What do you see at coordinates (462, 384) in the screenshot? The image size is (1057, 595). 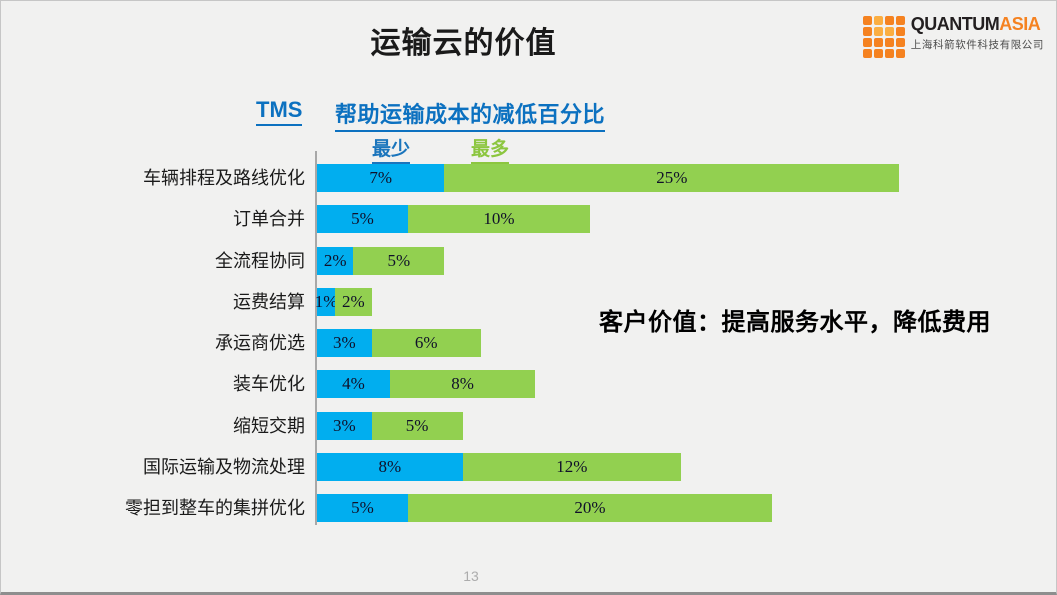 I see `bar-max-segment: 8%` at bounding box center [462, 384].